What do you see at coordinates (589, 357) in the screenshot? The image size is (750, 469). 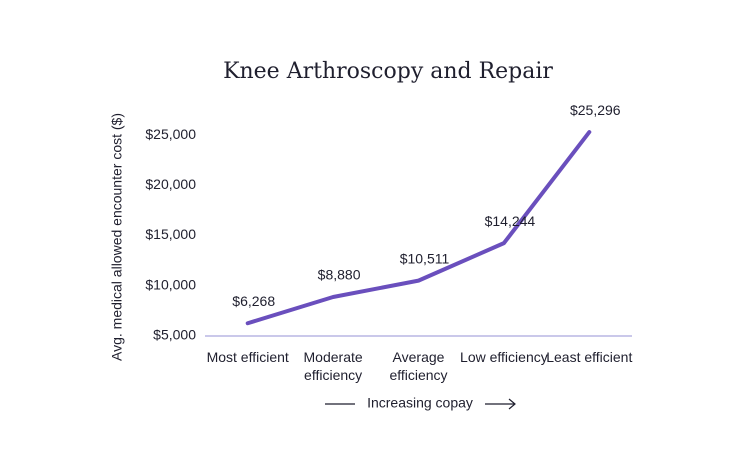 I see `x-tick-label: Least efficient` at bounding box center [589, 357].